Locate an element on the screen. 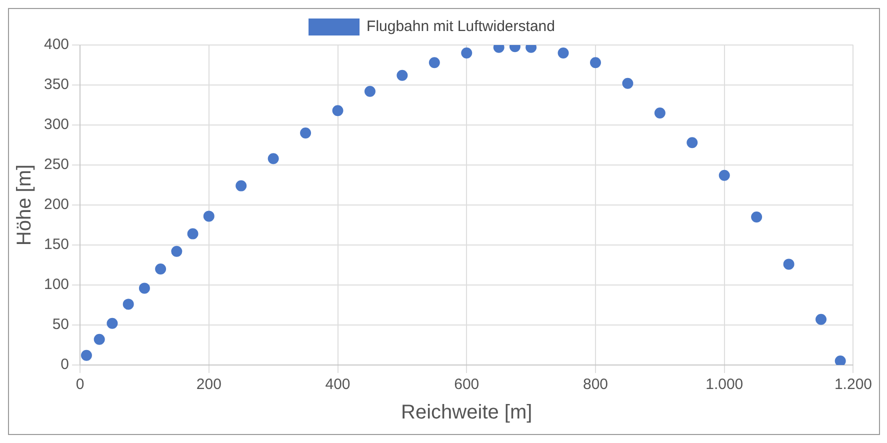 The width and height of the screenshot is (887, 443). x-tick-label: 400 is located at coordinates (337, 385).